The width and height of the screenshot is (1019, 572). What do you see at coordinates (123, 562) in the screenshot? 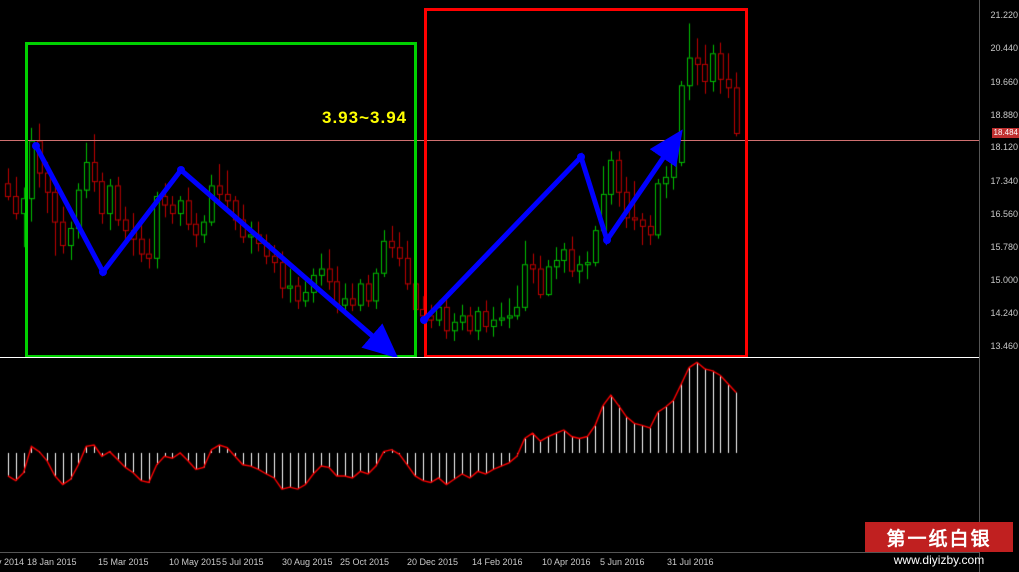
I see `time-axis-label: 15 Mar 2015` at bounding box center [123, 562].